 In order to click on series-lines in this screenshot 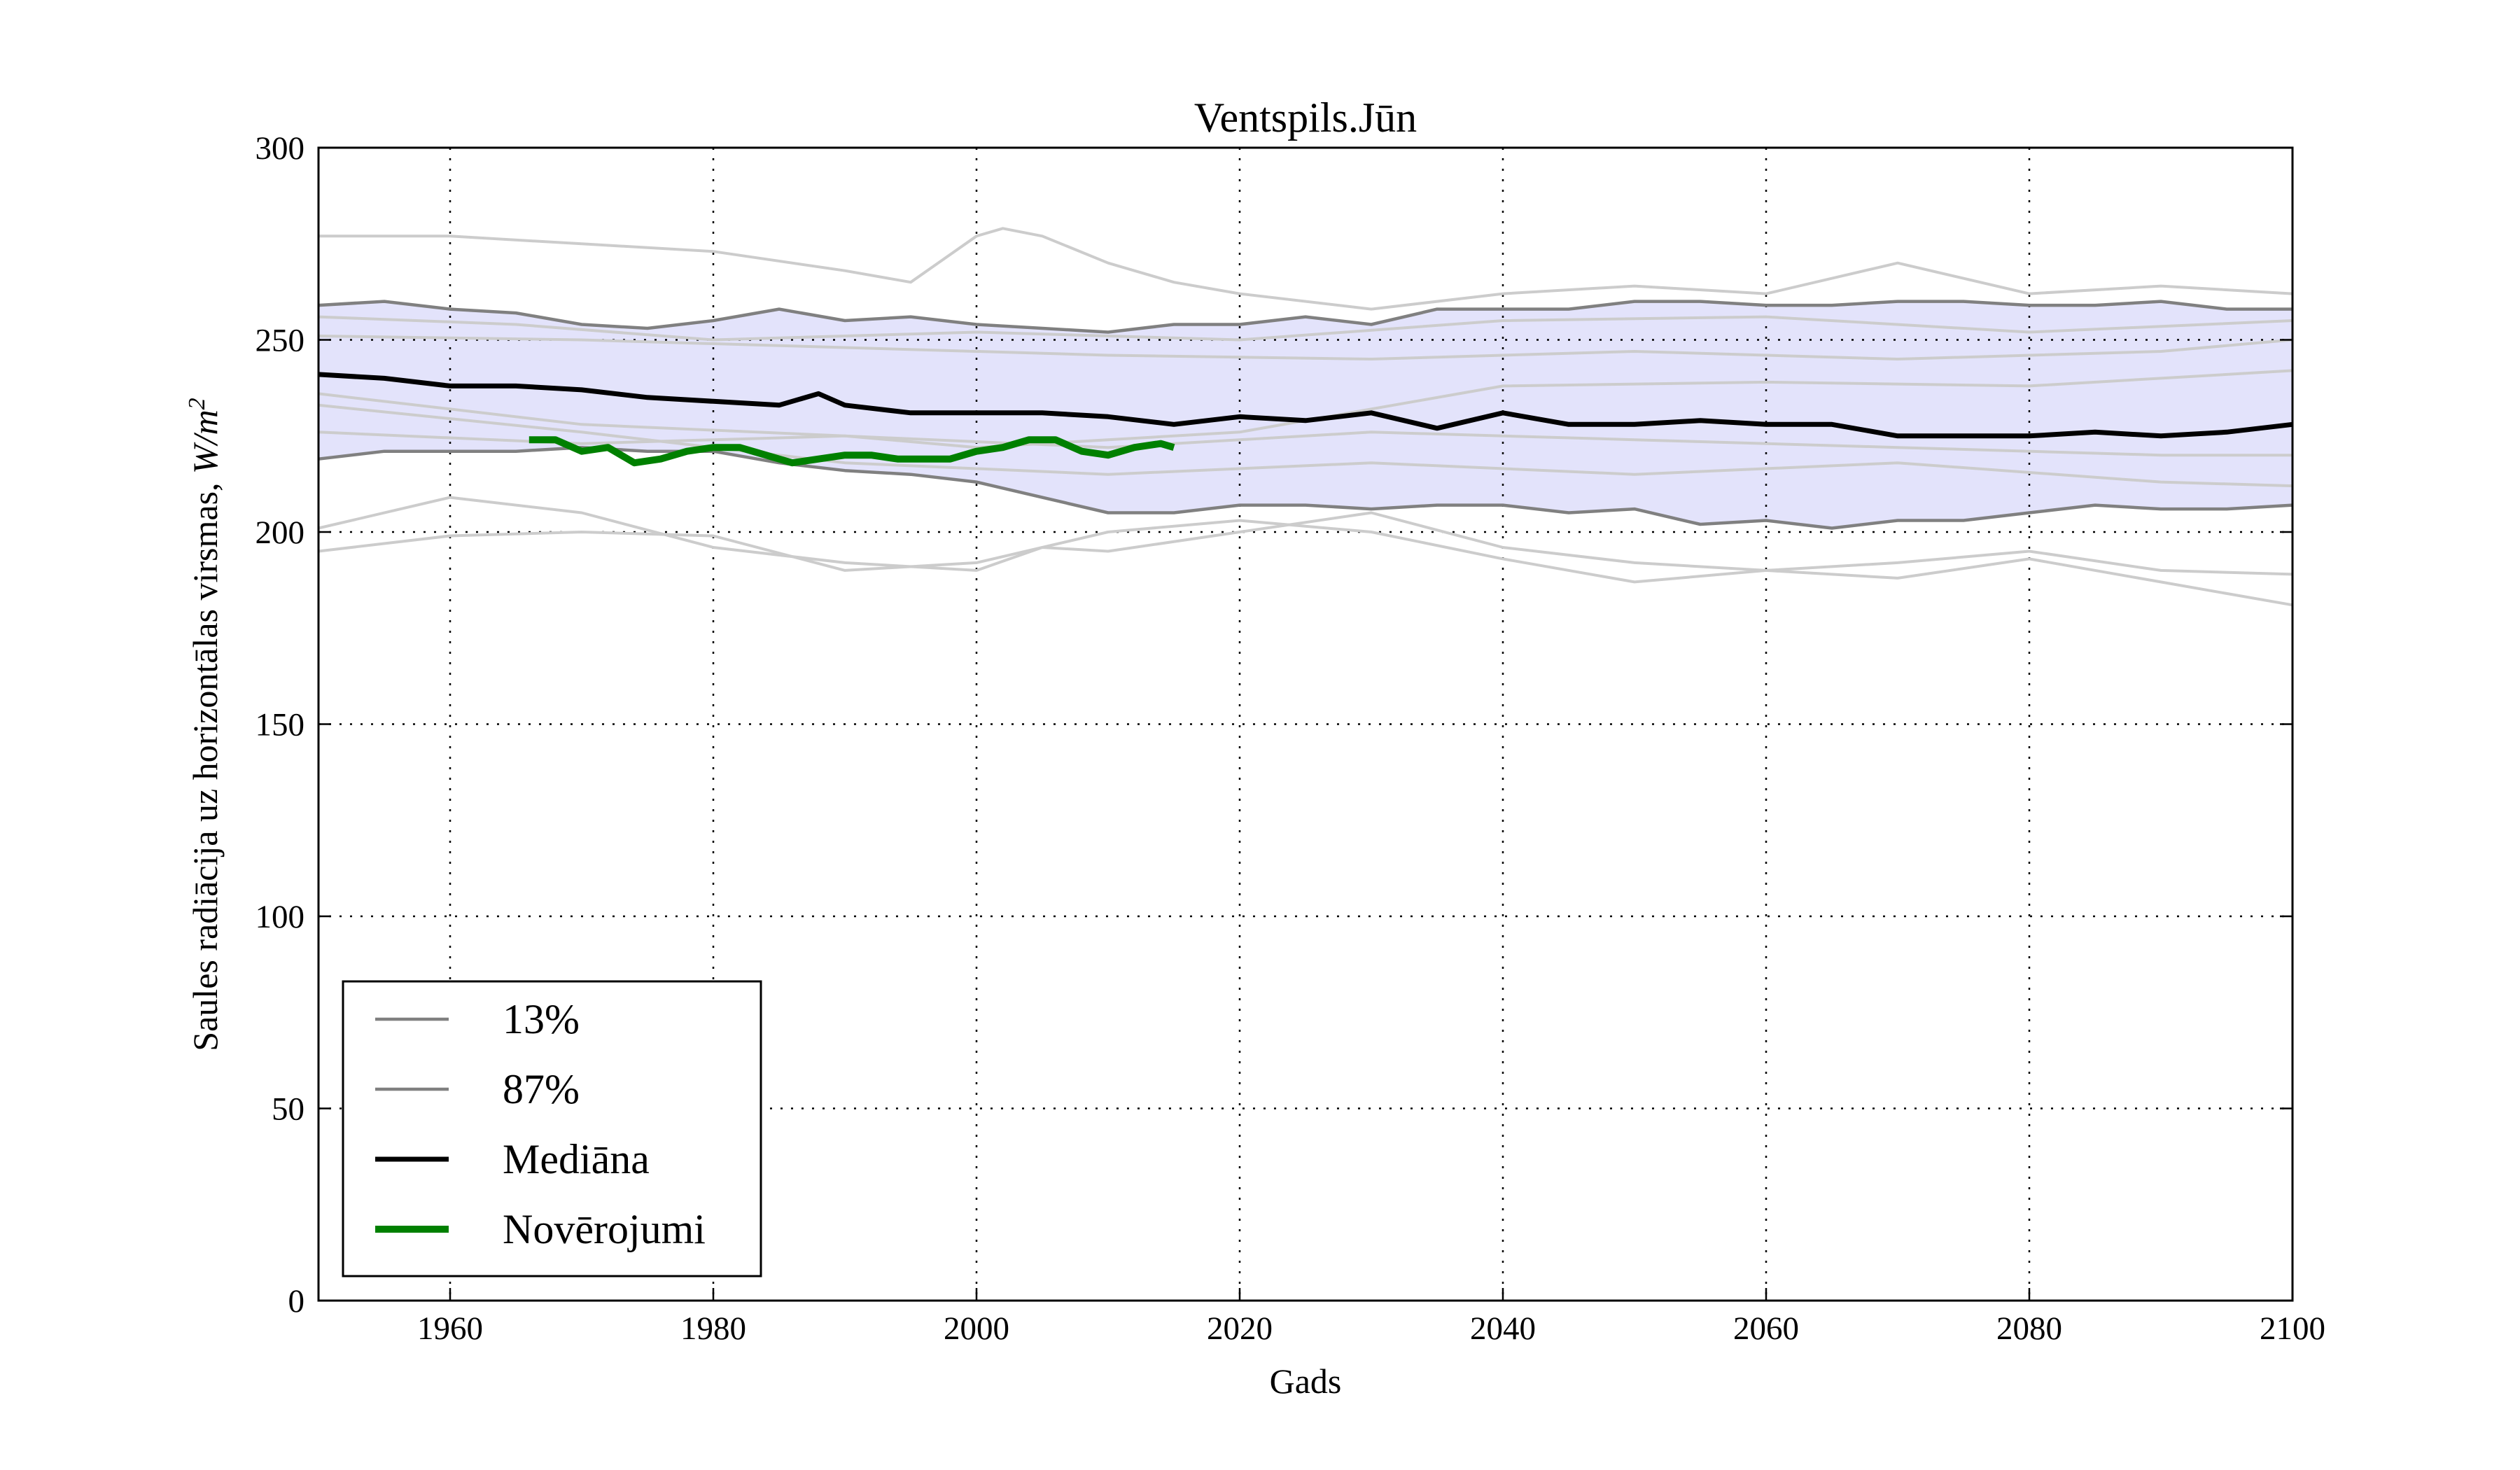, I will do `click(1305, 415)`.